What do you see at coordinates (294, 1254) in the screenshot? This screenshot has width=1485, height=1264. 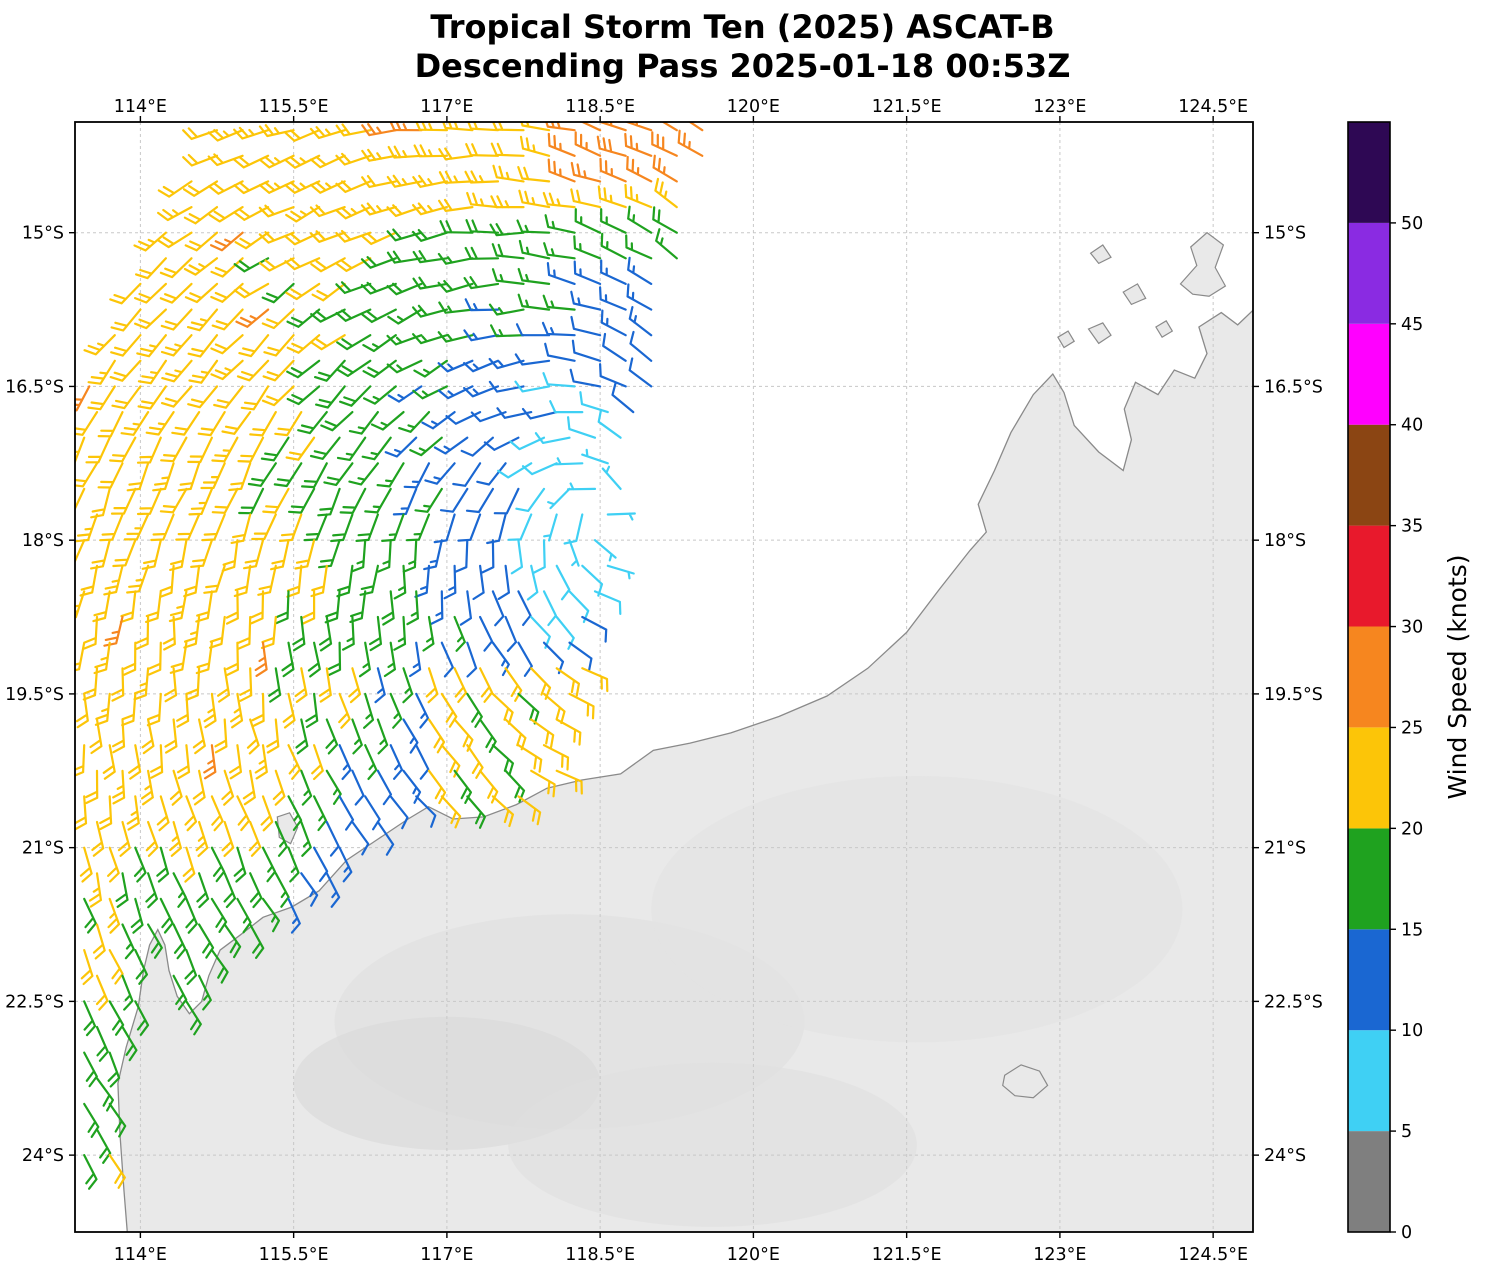 I see `x-tick-label-bottom: 115.5°E` at bounding box center [294, 1254].